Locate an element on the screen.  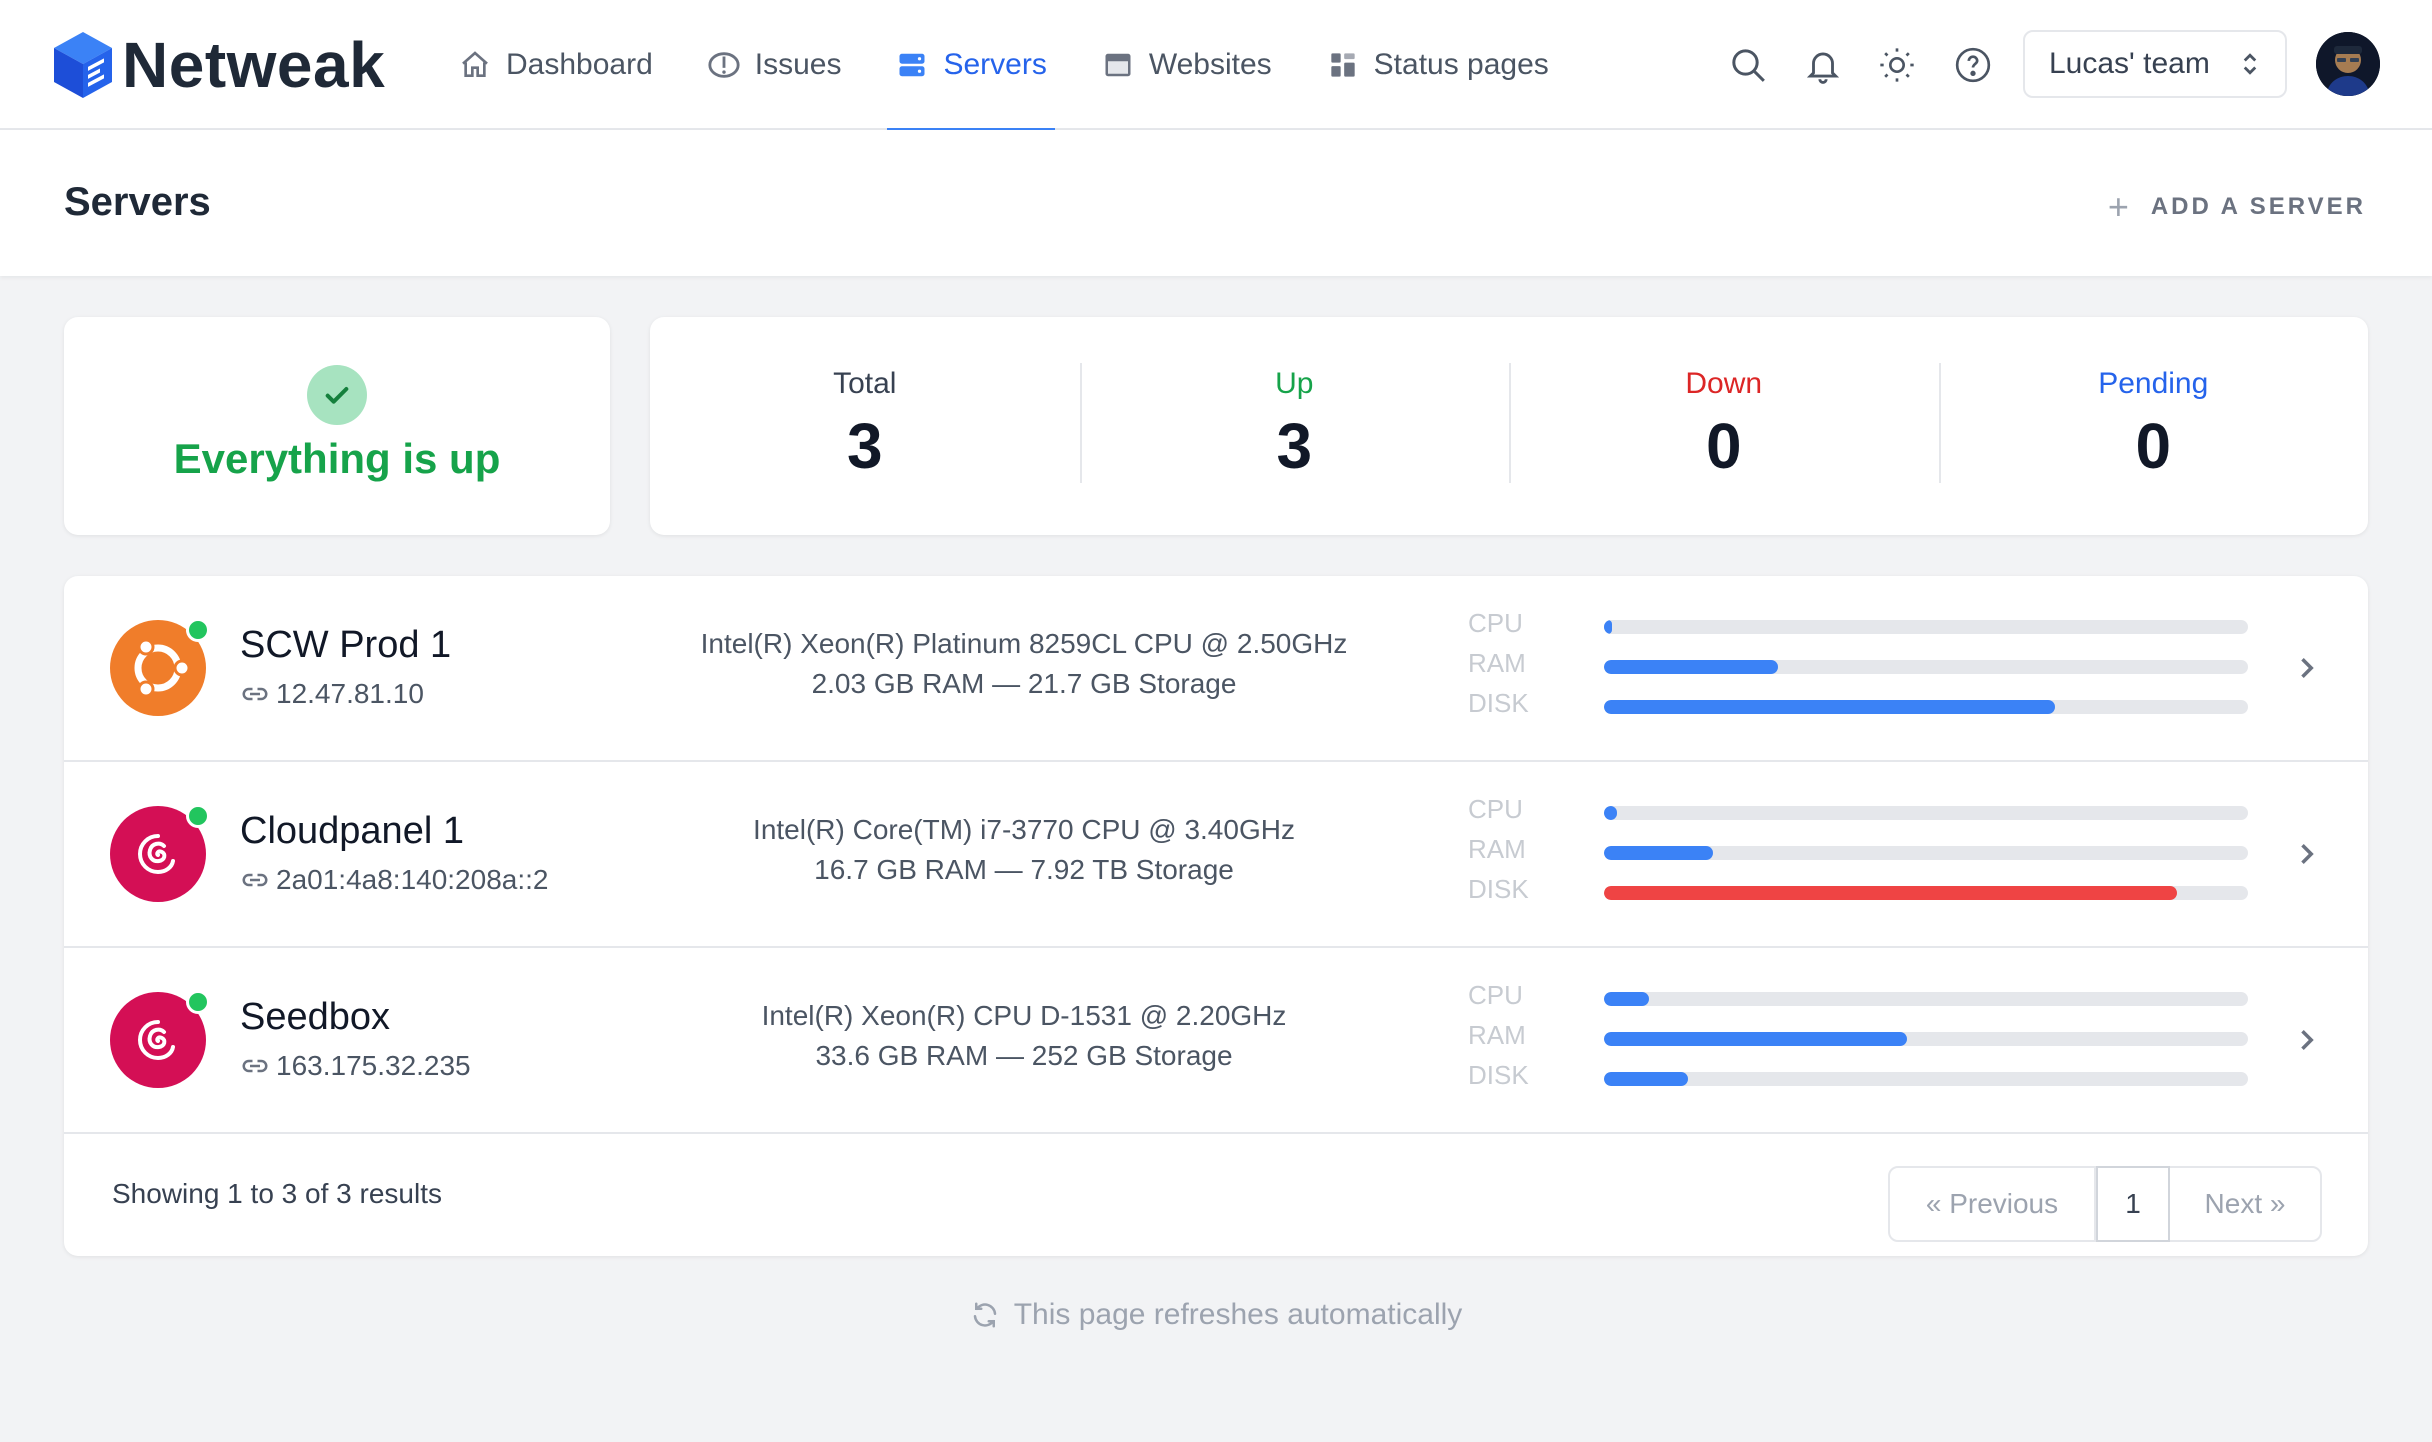
server-name: SCW Prod 1 is located at coordinates (346, 645).